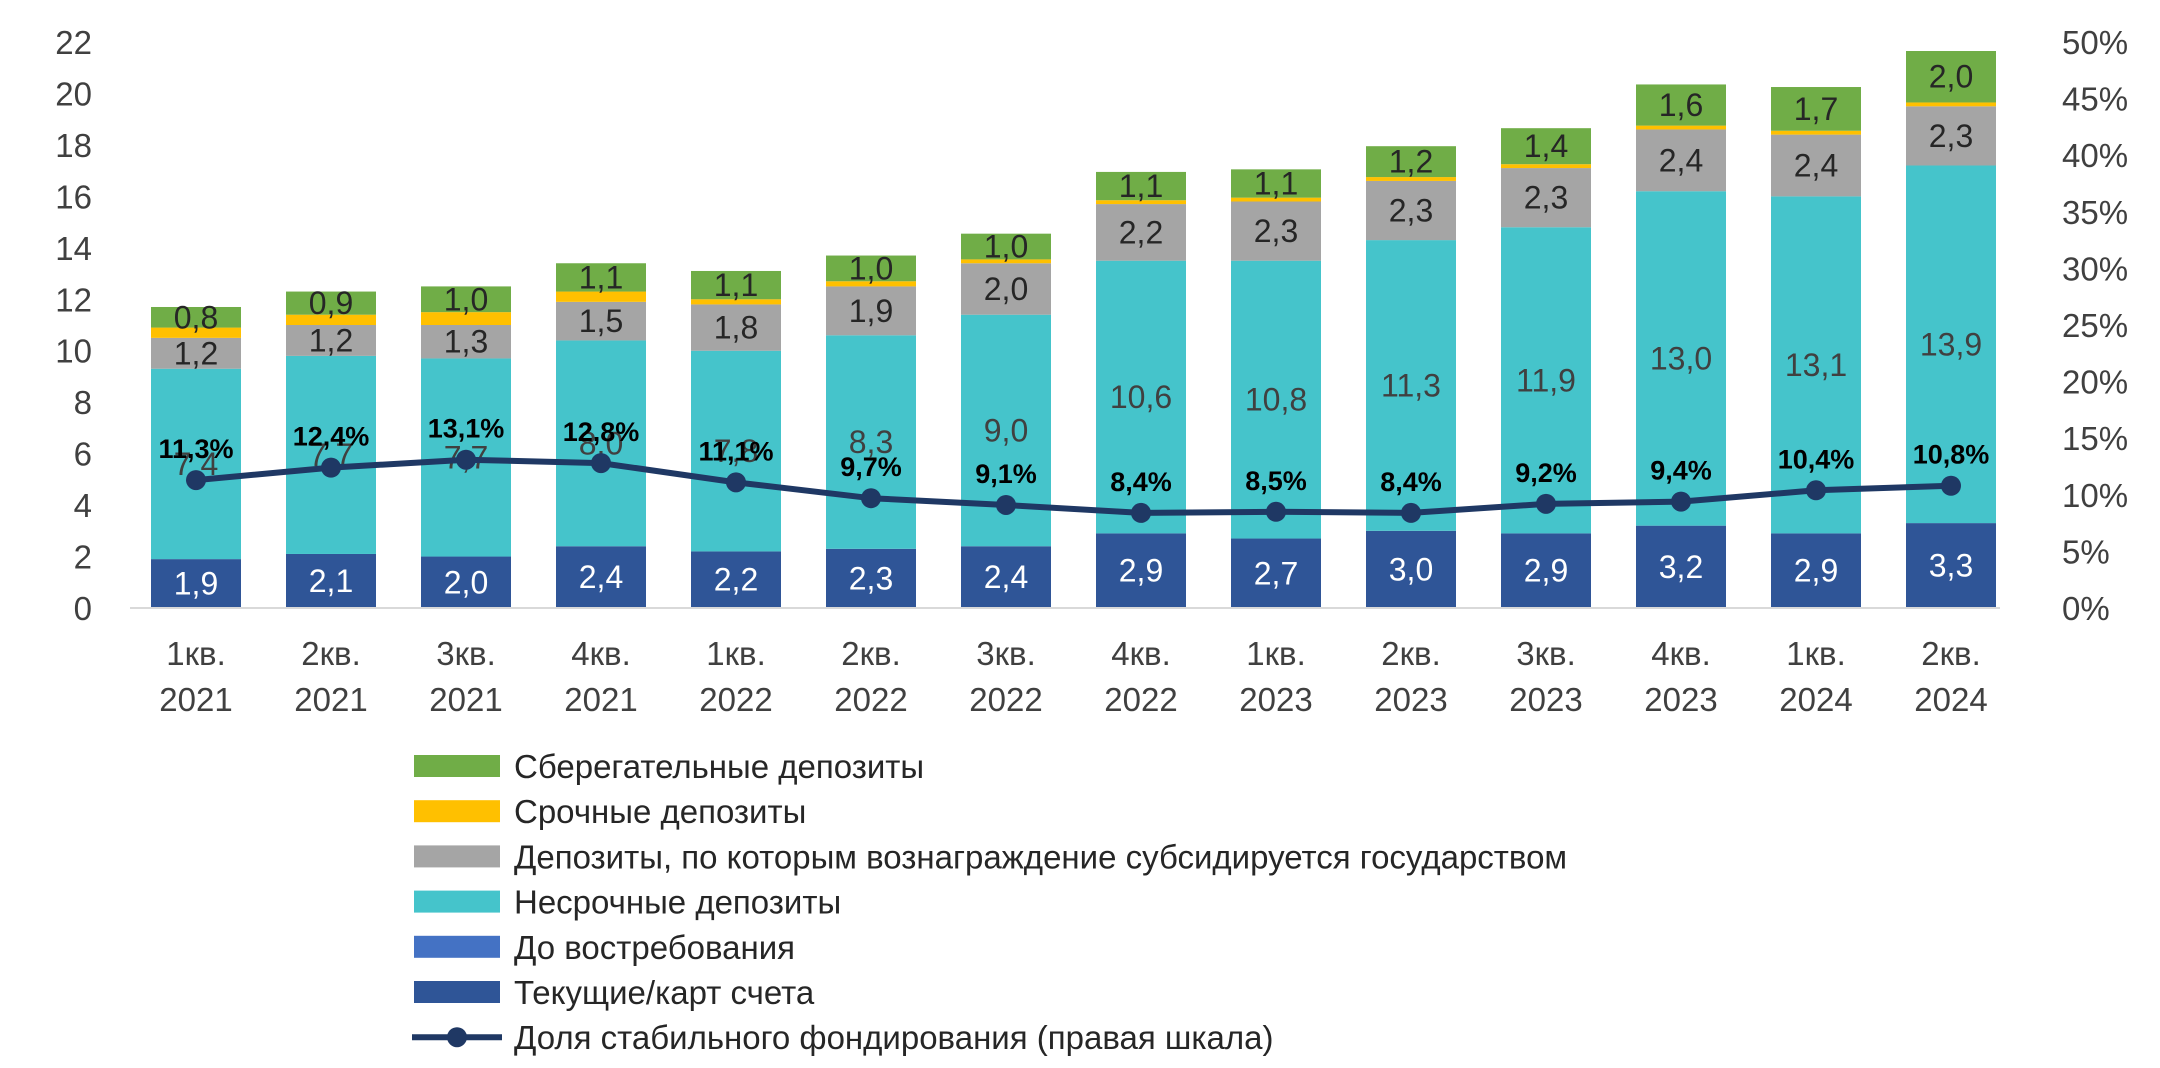 The image size is (2160, 1068). Describe the element at coordinates (1276, 573) in the screenshot. I see `bar-data-label: 2,7` at that location.